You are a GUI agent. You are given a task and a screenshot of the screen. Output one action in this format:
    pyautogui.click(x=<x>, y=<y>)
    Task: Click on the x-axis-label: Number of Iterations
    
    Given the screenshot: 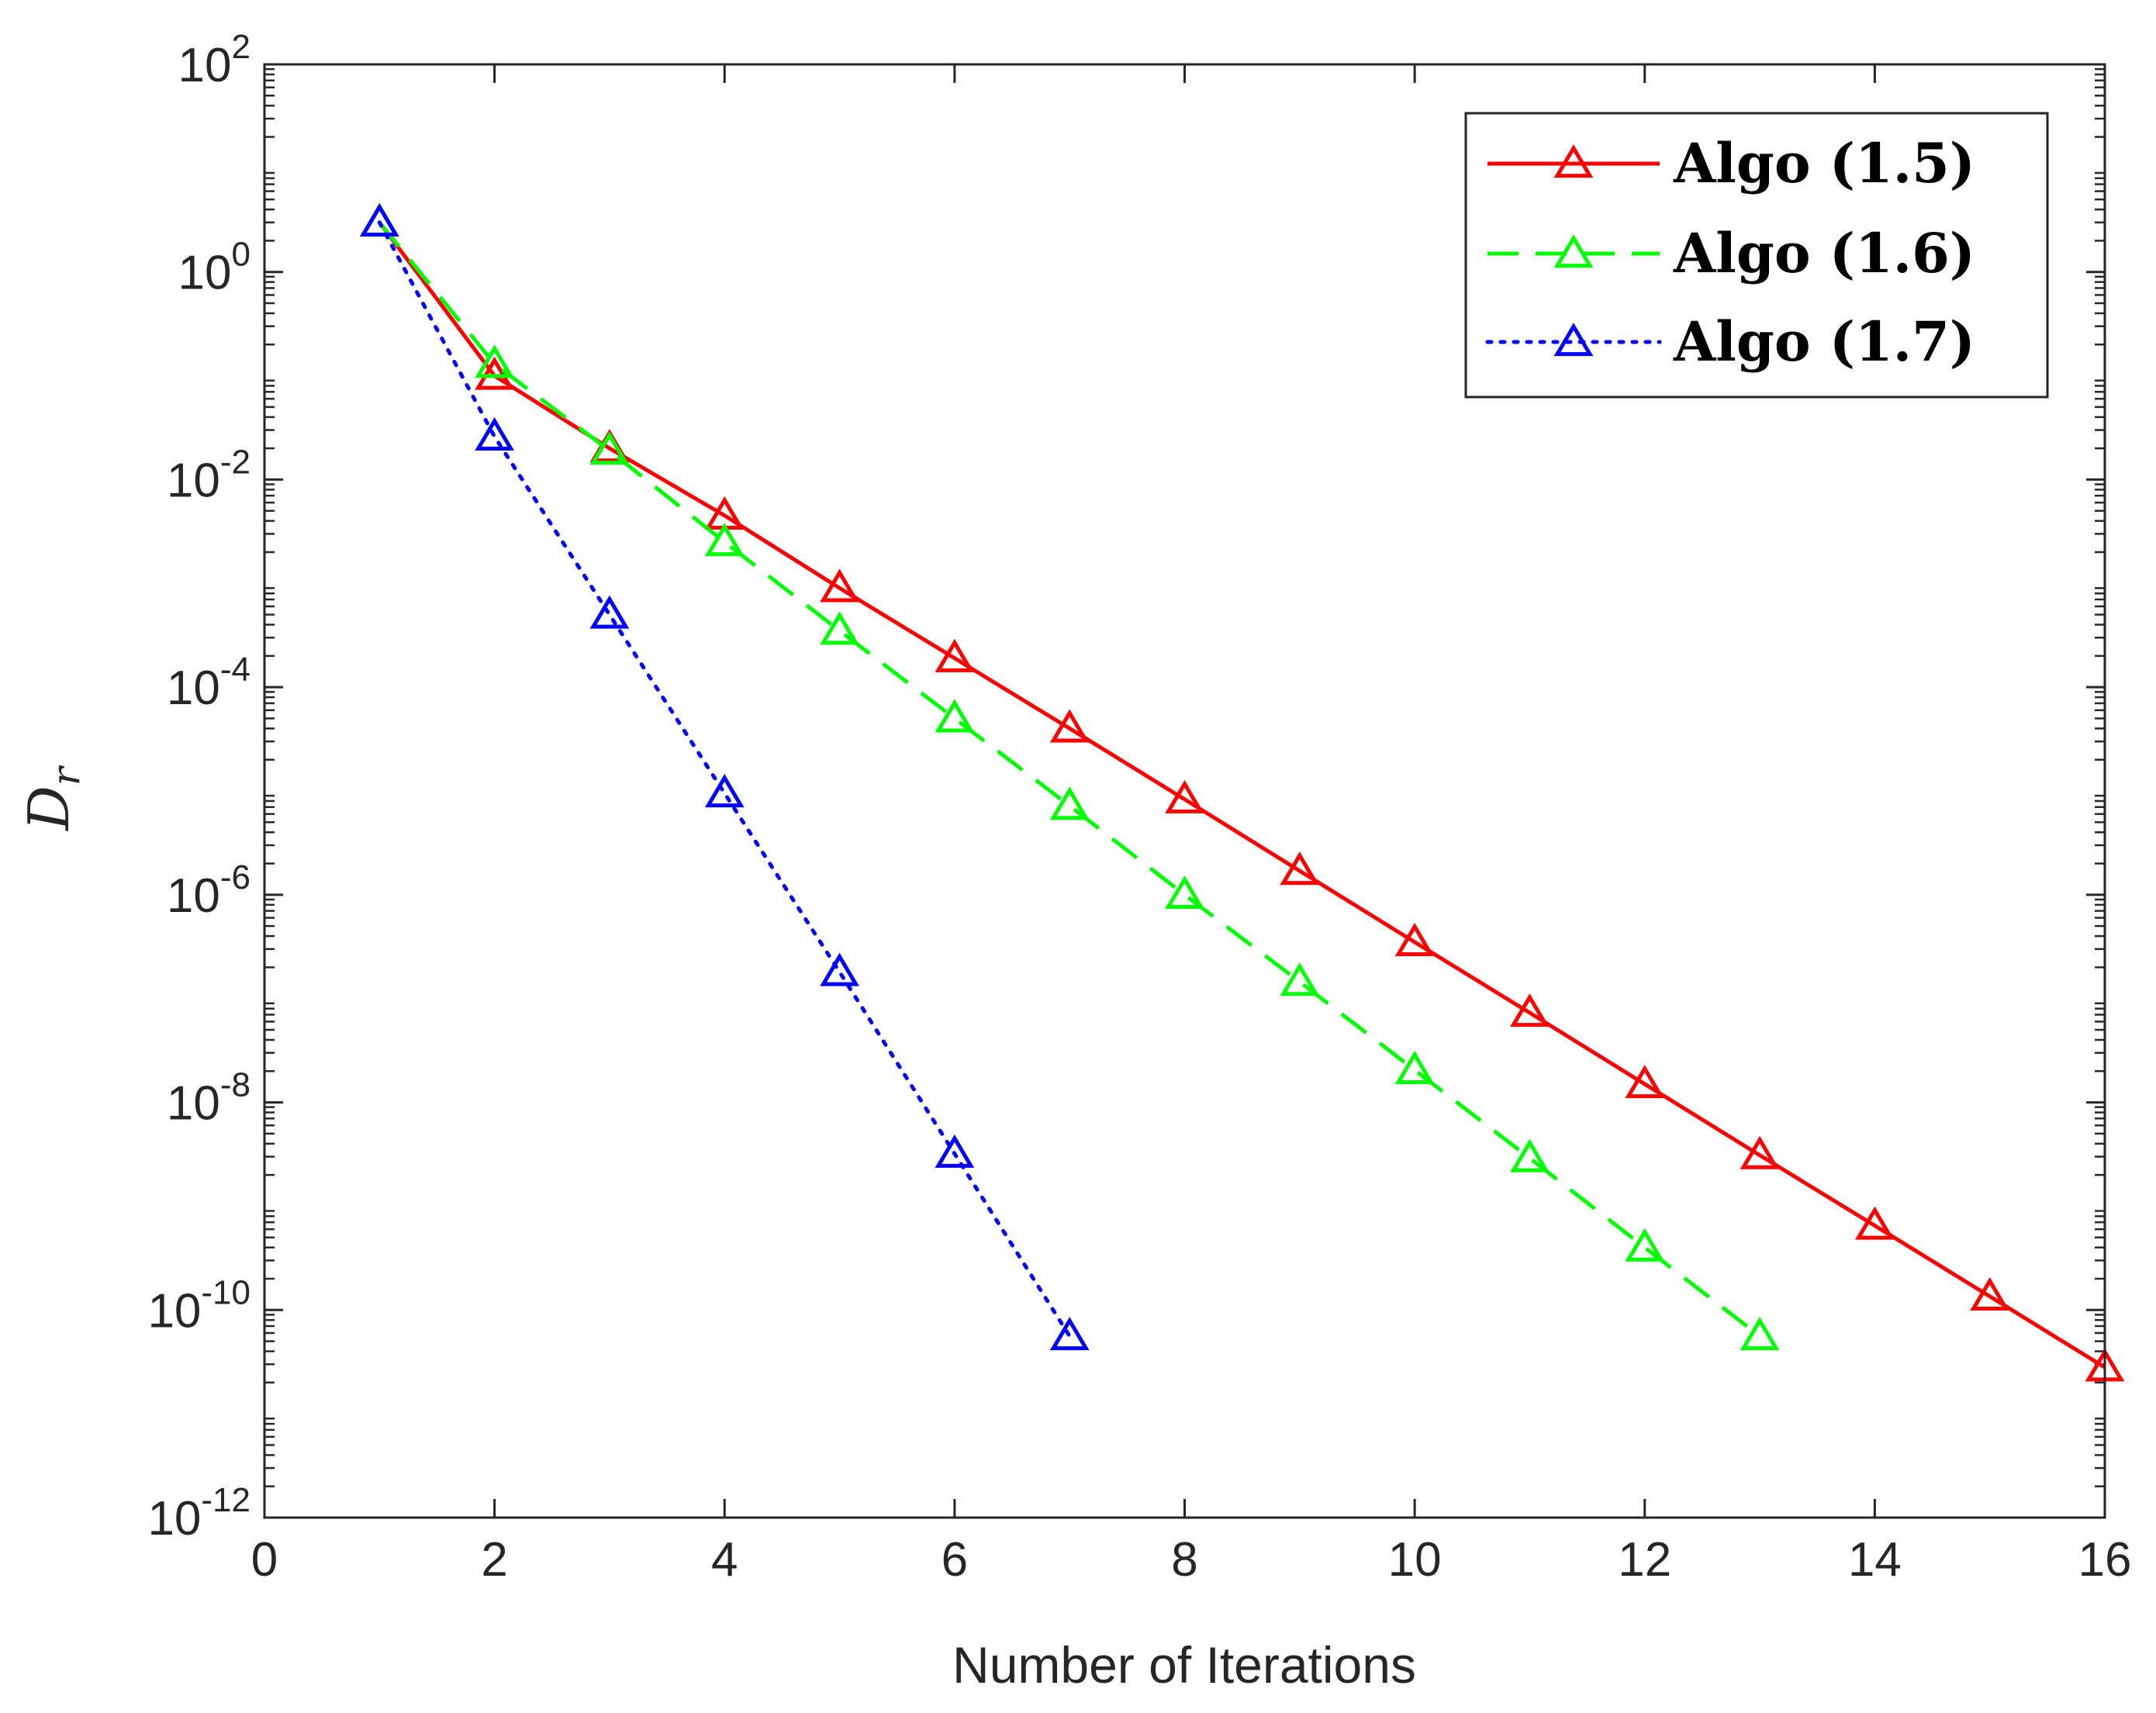 What is the action you would take?
    pyautogui.click(x=1184, y=1665)
    